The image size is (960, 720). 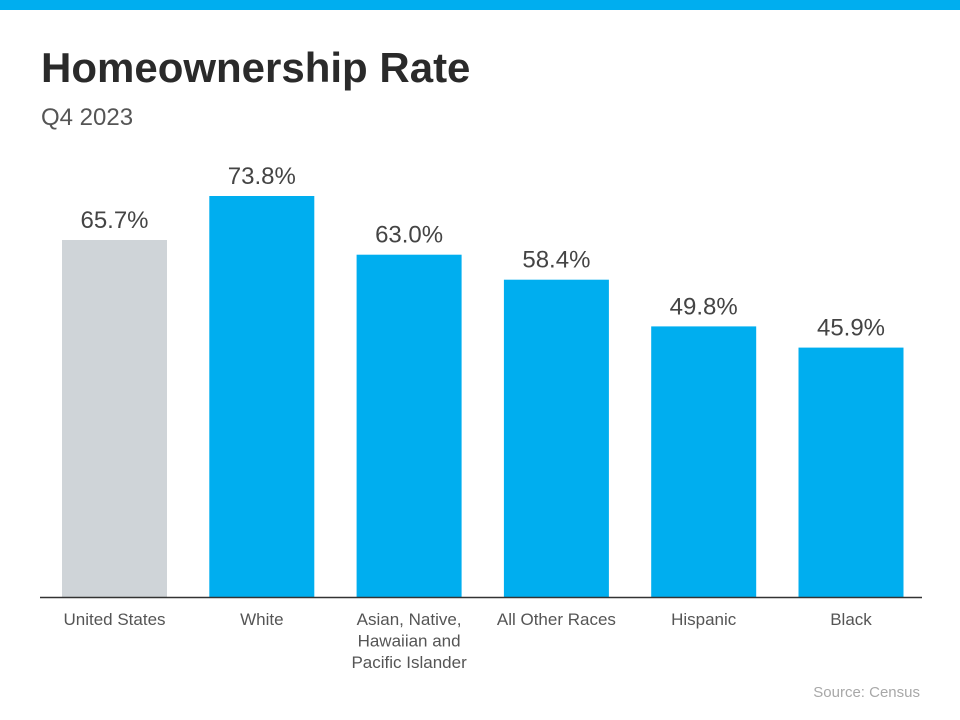 I want to click on category-label-6: Black, so click(x=851, y=619).